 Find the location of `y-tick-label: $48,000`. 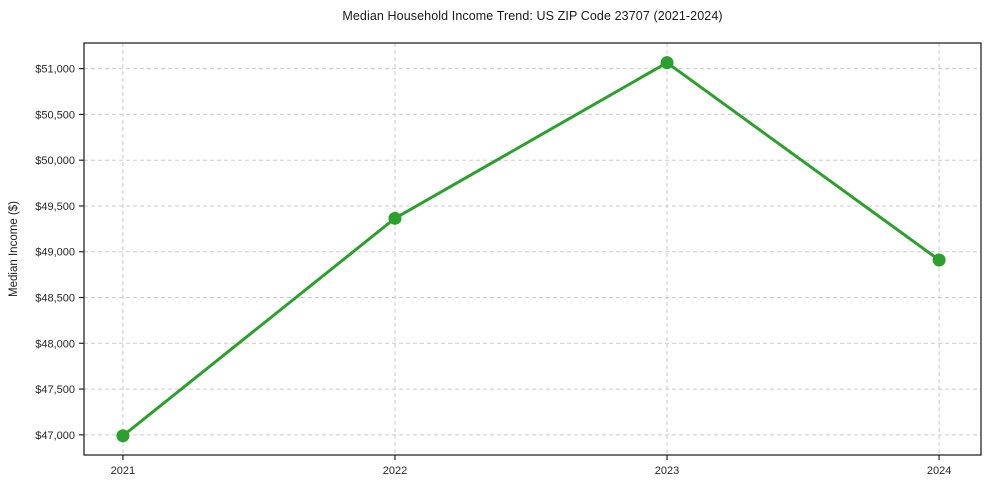

y-tick-label: $48,000 is located at coordinates (55, 344).